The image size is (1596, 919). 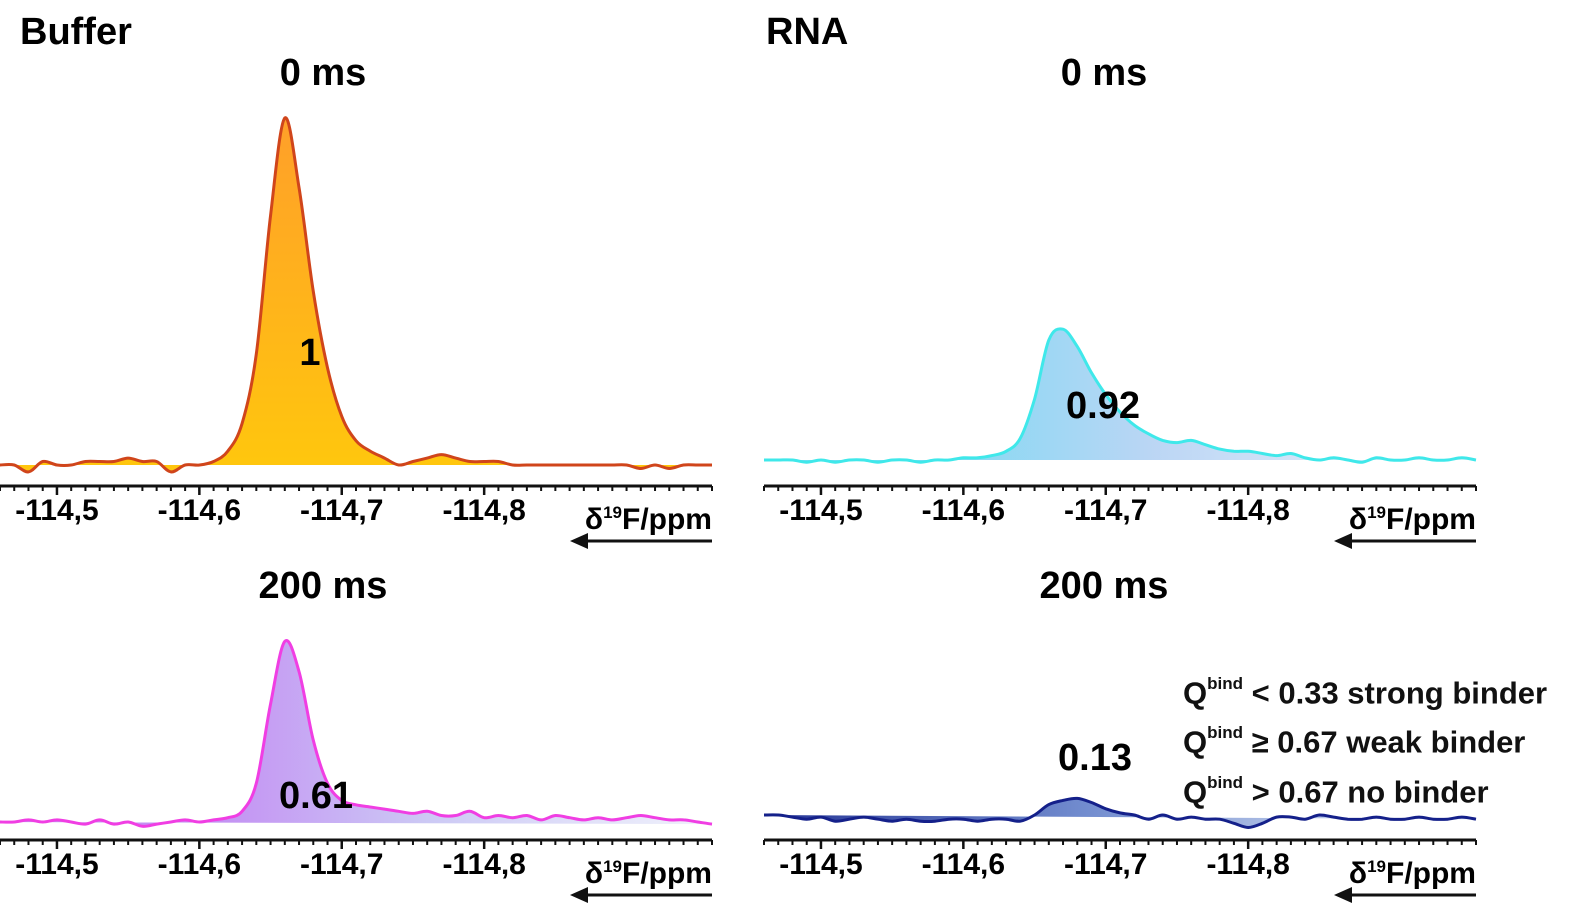 I want to click on condition-label-rna: RNA, so click(x=807, y=32).